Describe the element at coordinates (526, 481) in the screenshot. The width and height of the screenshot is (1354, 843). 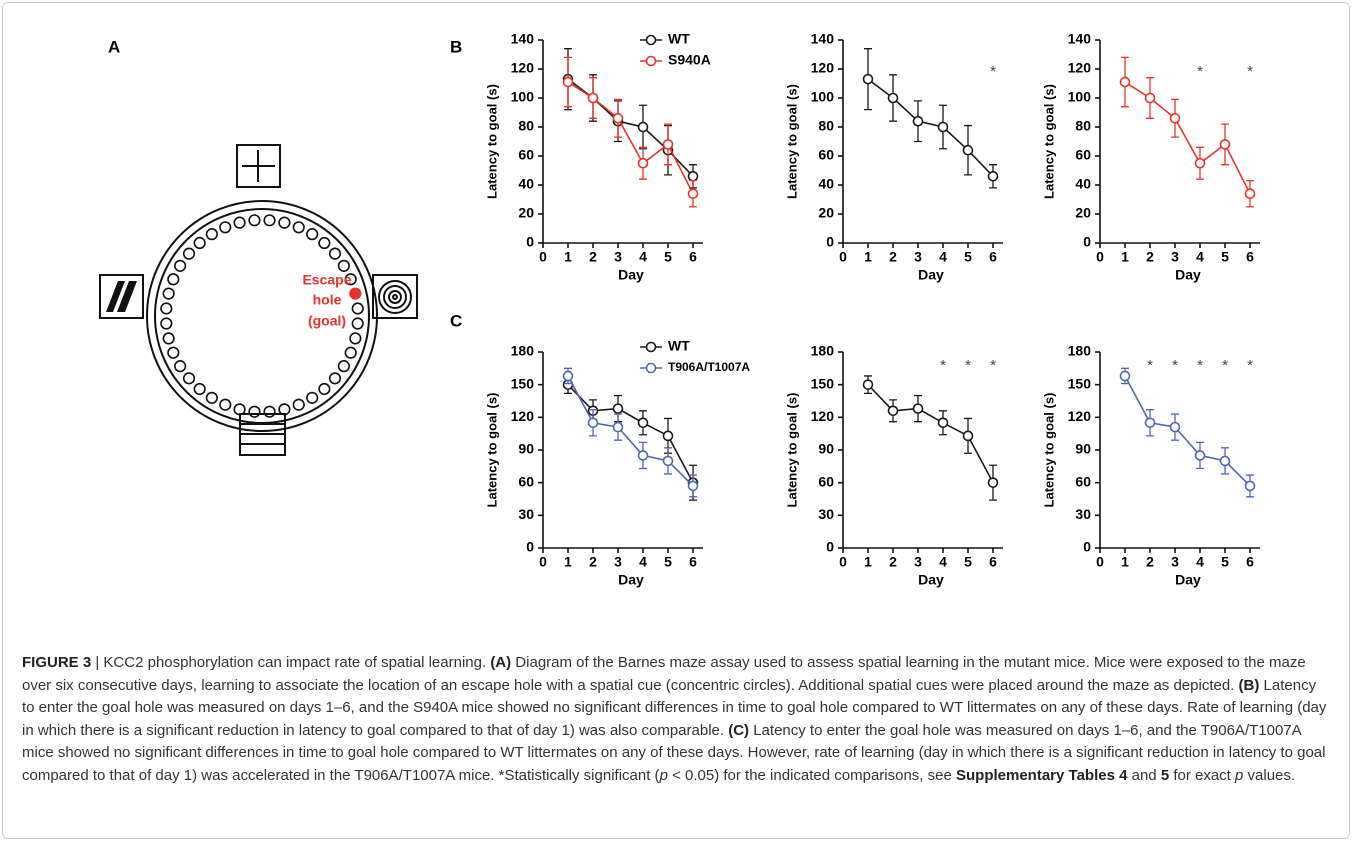
I see `y-tick-label: 60` at that location.